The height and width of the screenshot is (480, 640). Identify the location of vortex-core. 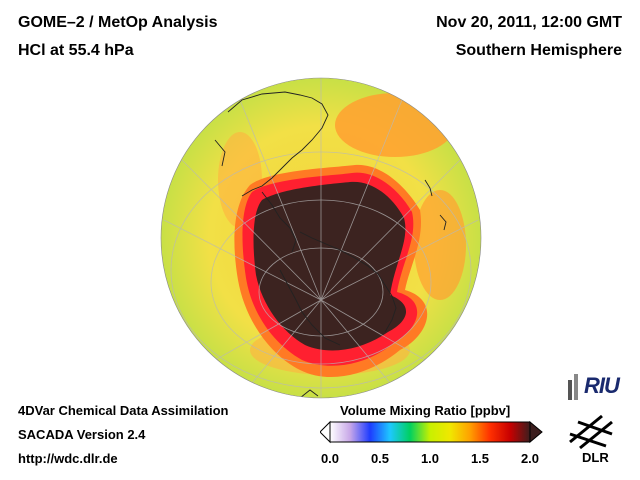
(330, 266).